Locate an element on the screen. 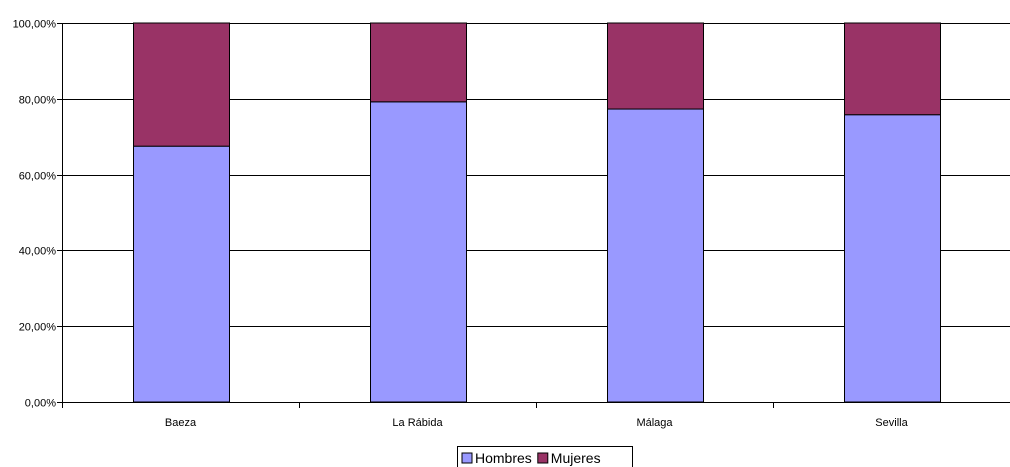 Image resolution: width=1010 pixels, height=467 pixels. y-tick-label: 40,00% is located at coordinates (38, 252).